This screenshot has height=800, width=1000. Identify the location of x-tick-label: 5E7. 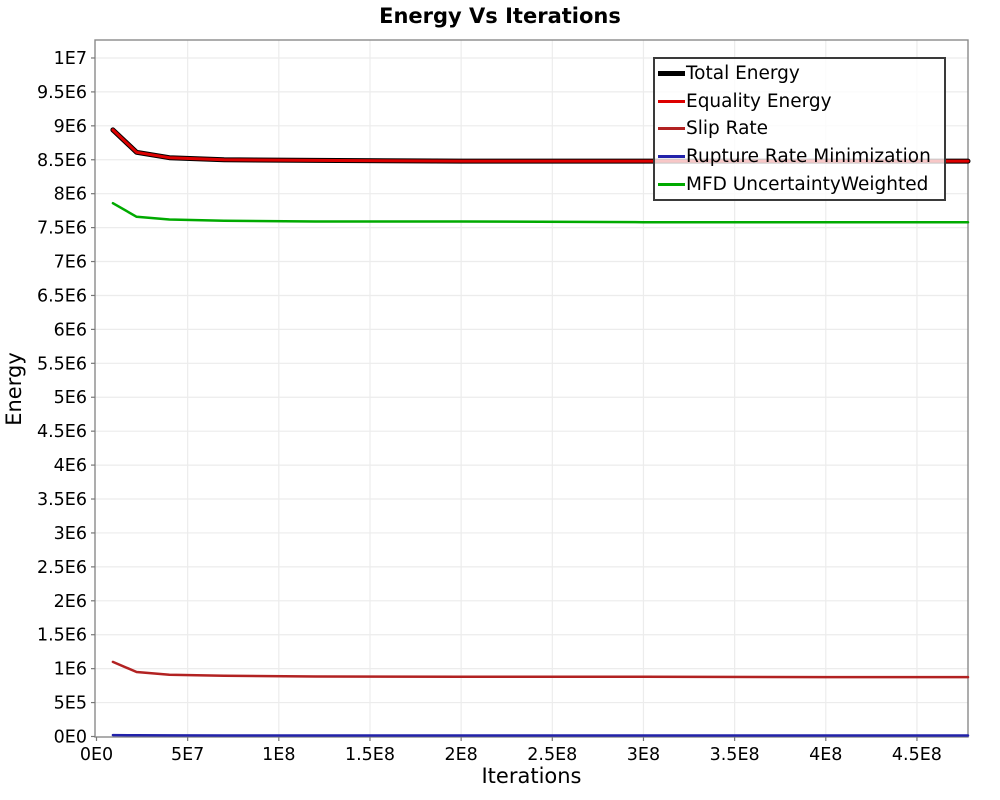
(187, 755).